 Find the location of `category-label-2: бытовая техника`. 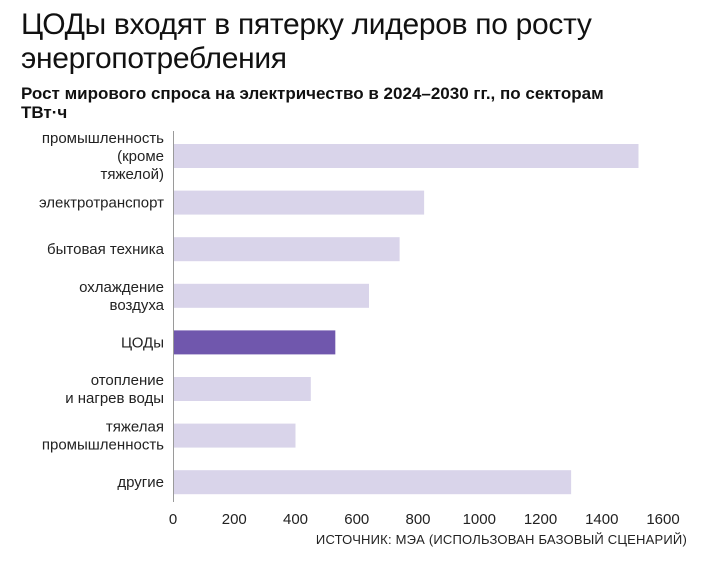

category-label-2: бытовая техника is located at coordinates (106, 249).